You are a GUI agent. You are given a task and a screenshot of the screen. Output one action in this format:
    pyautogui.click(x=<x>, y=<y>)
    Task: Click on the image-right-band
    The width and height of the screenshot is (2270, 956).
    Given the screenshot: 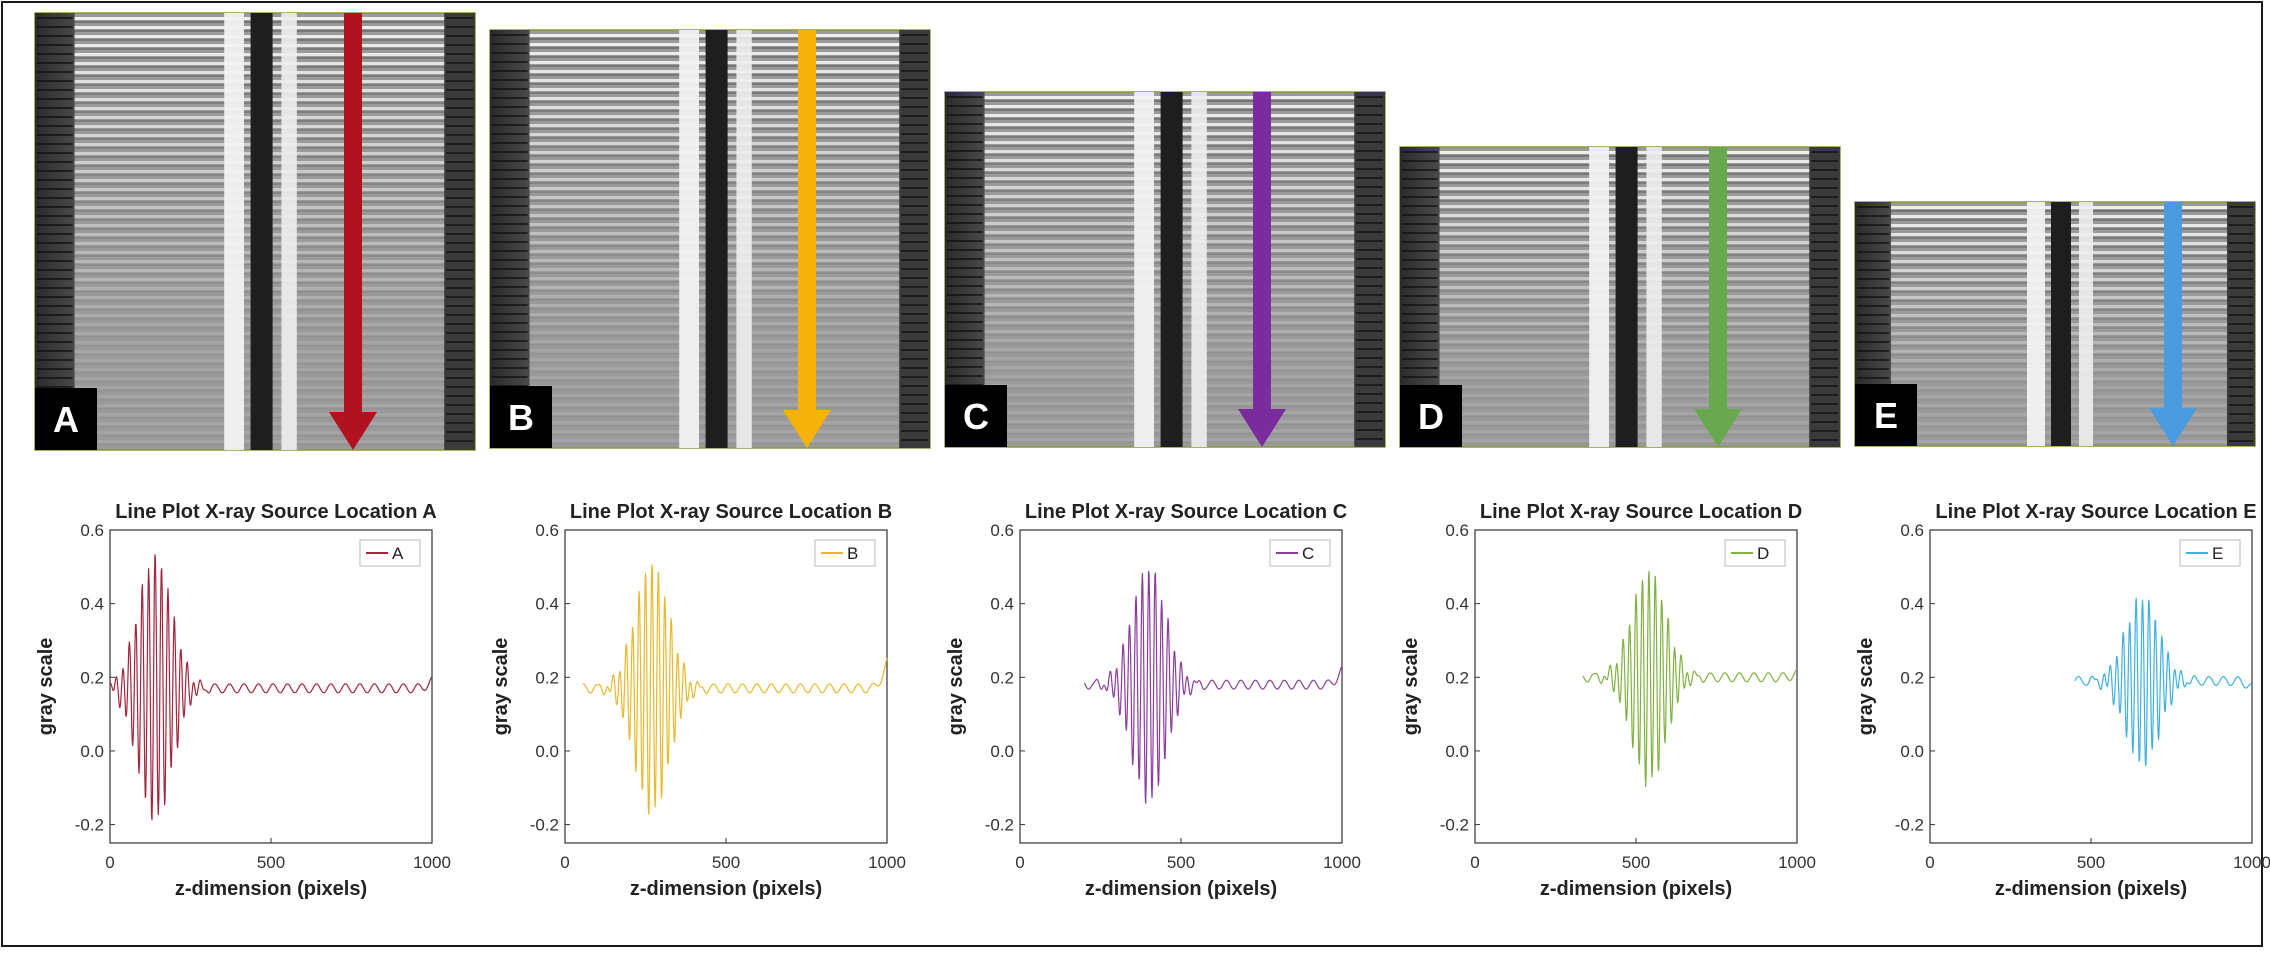 What is the action you would take?
    pyautogui.click(x=459, y=231)
    